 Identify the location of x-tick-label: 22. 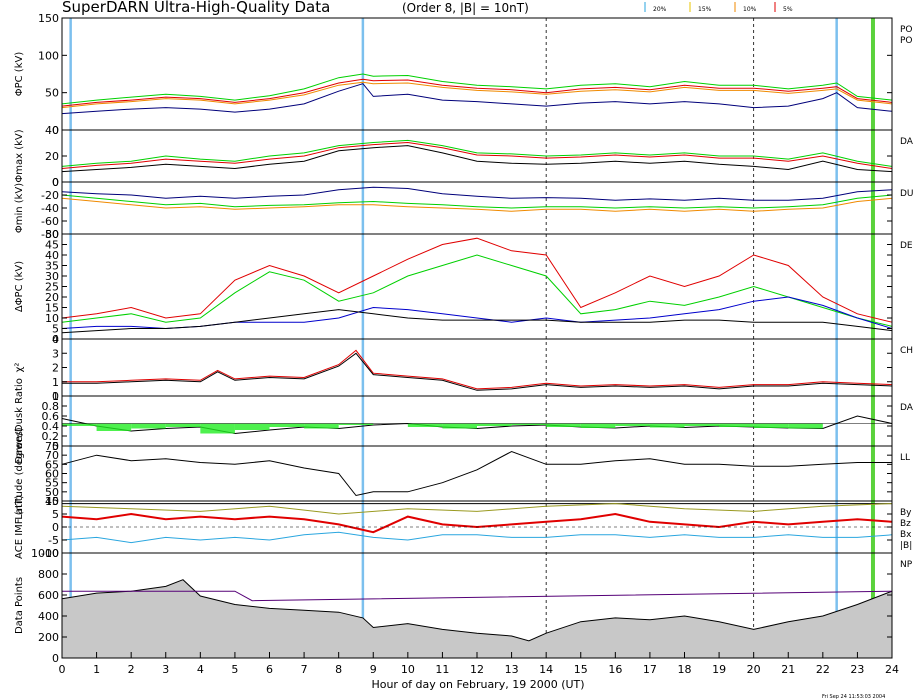
(823, 669).